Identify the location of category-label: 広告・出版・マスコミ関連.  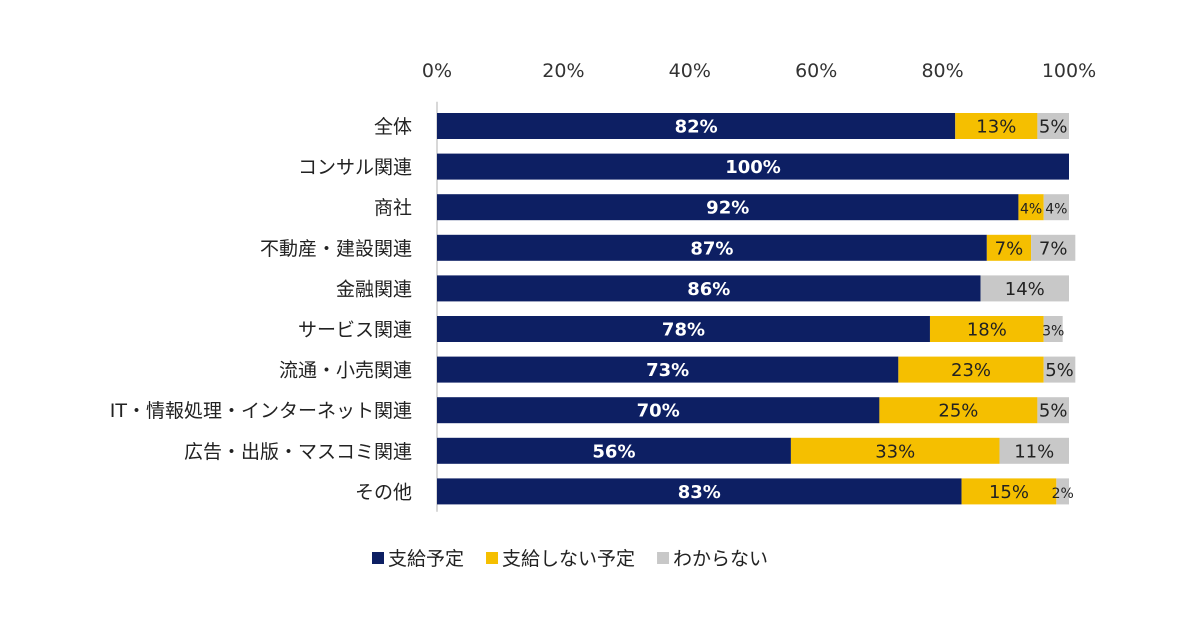
(298, 452).